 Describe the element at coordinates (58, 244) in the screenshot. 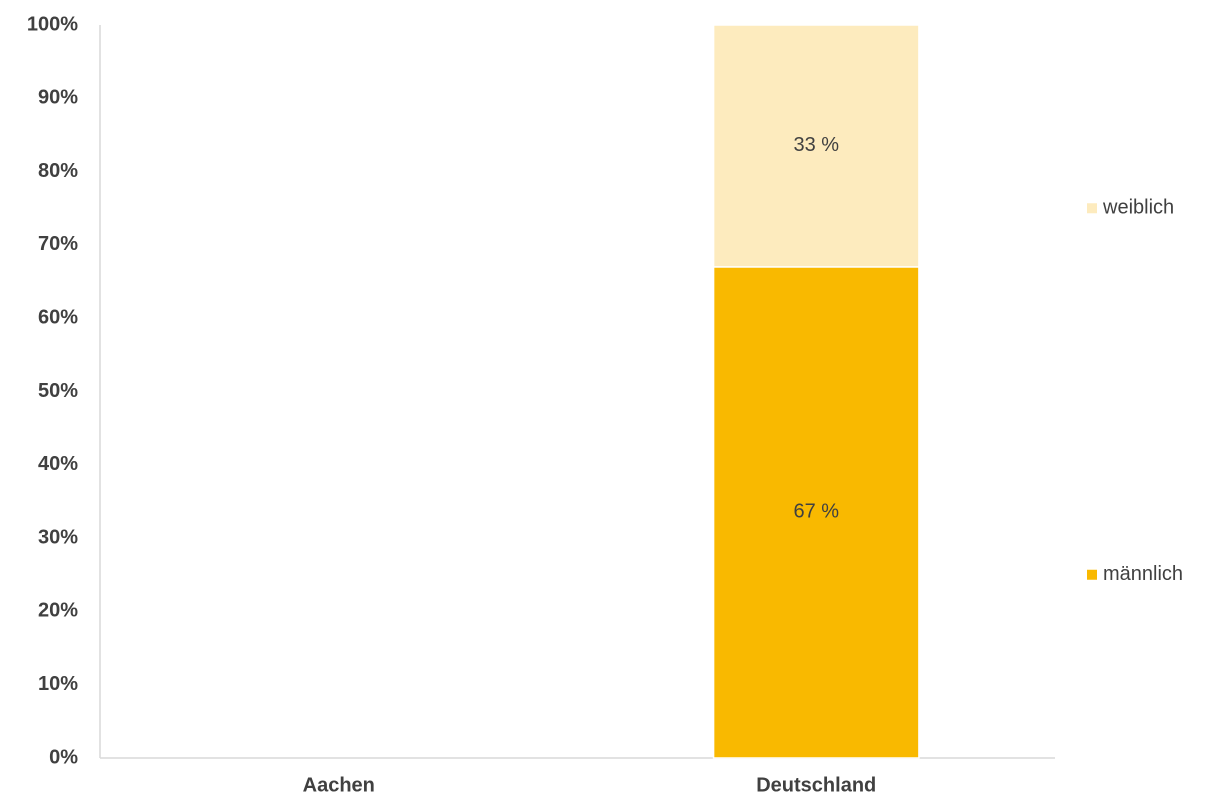

I see `y-tick-label: 70%` at that location.